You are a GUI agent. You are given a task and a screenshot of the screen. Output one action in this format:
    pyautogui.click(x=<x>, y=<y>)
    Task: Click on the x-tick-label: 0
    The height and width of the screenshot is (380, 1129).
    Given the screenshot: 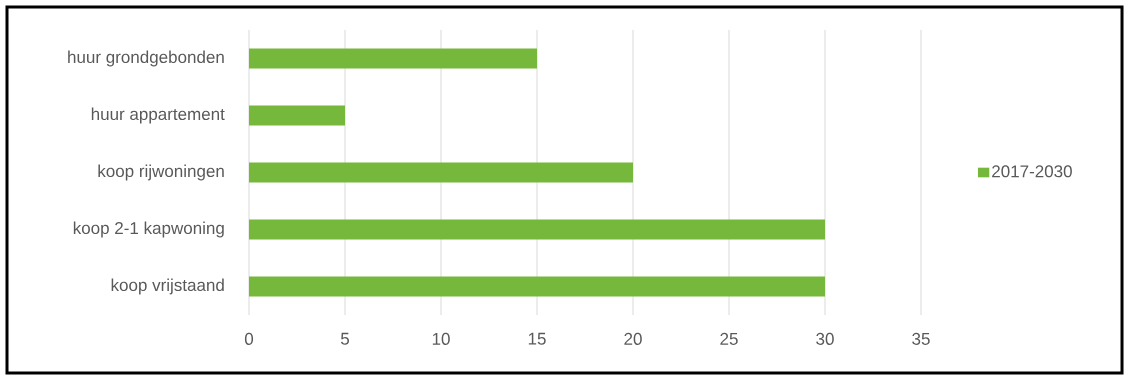 What is the action you would take?
    pyautogui.click(x=249, y=338)
    